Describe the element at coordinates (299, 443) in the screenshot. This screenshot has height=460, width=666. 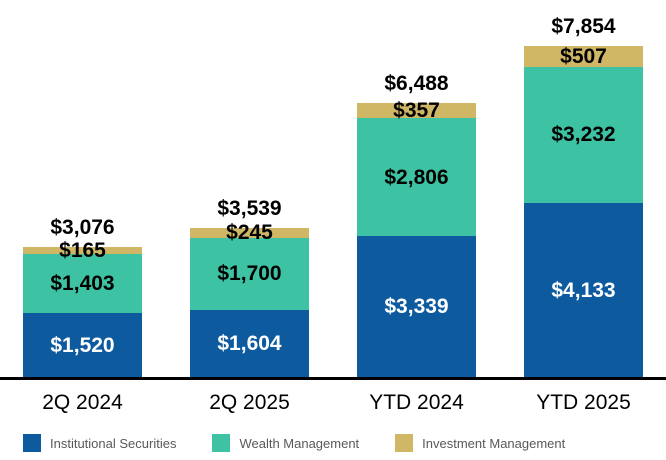
I see `legend-label: Wealth Management` at that location.